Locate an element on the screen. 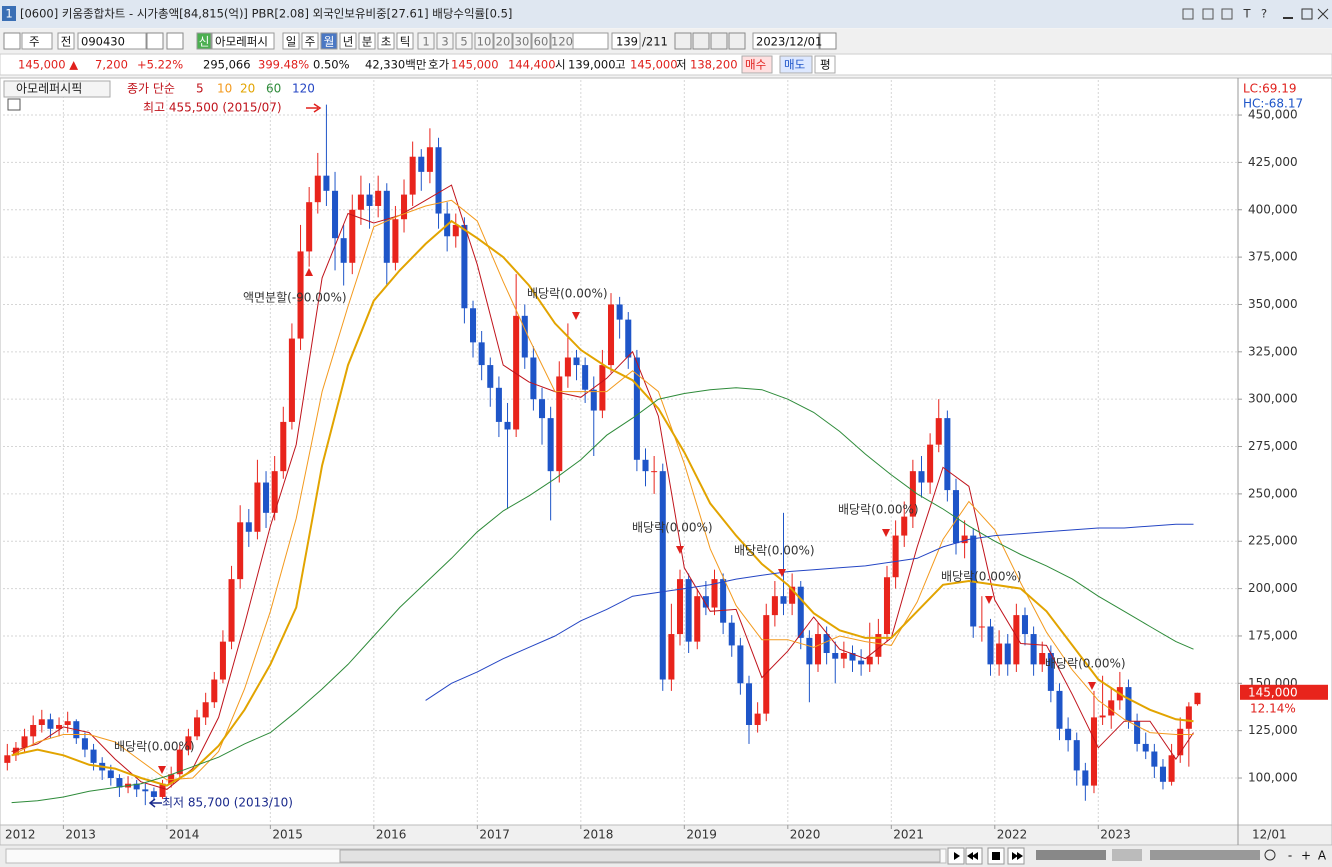 This screenshot has height=867, width=1332. toolbar-label: 5 is located at coordinates (463, 42).